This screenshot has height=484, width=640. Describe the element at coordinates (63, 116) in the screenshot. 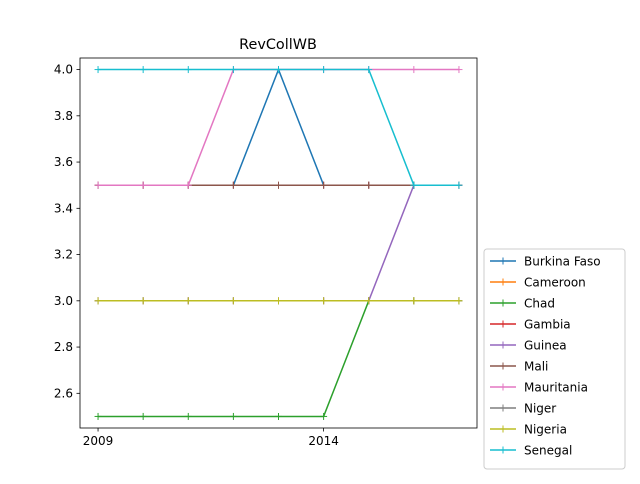

I see `y-tick-label: 3.8` at that location.